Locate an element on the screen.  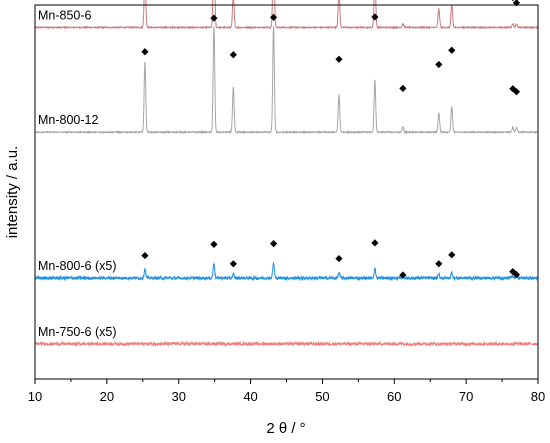
series-label: Mn-750-6 (x5) is located at coordinates (77, 332).